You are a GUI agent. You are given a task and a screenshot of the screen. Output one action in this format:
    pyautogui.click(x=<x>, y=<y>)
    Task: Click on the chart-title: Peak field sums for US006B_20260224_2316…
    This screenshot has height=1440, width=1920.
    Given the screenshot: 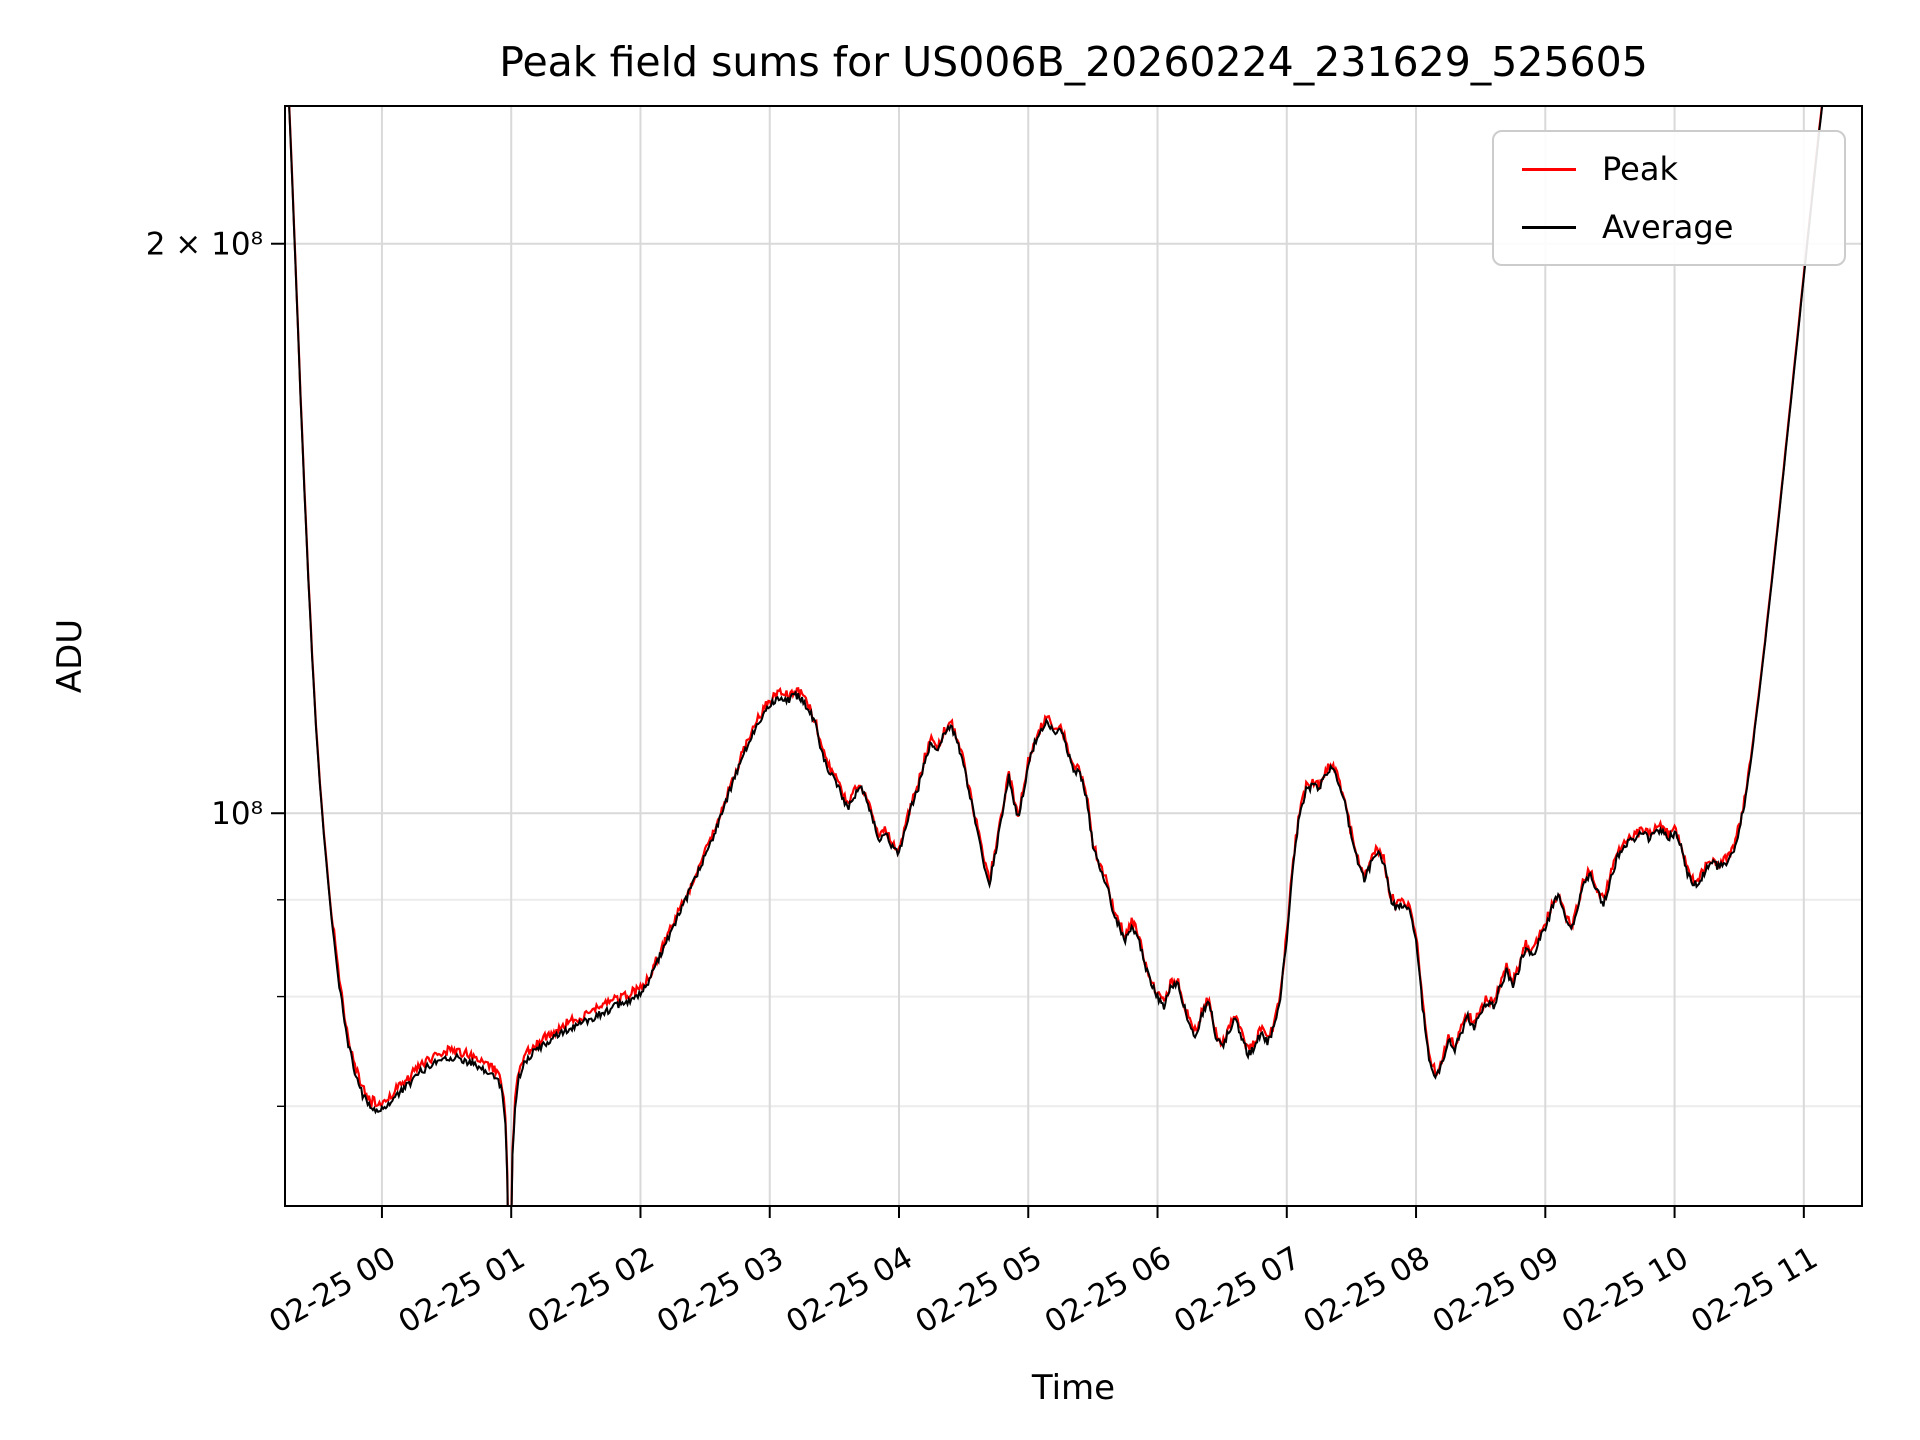 What is the action you would take?
    pyautogui.click(x=1073, y=62)
    